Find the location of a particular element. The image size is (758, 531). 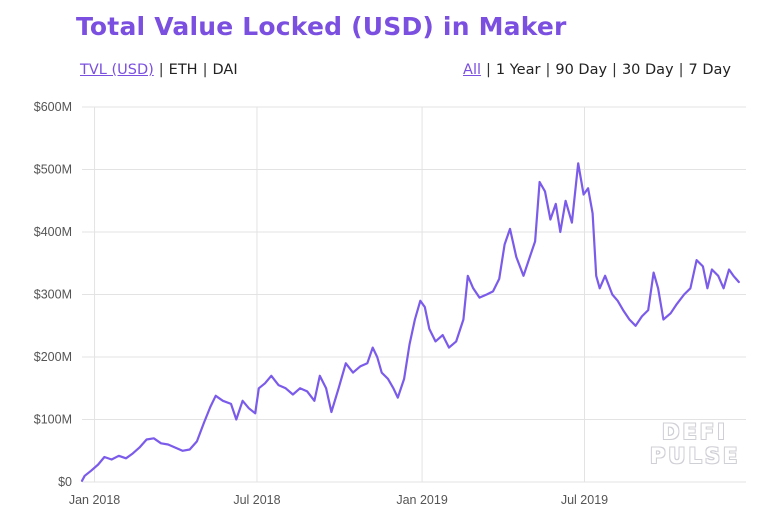

y-tick-label: $200M is located at coordinates (53, 357).